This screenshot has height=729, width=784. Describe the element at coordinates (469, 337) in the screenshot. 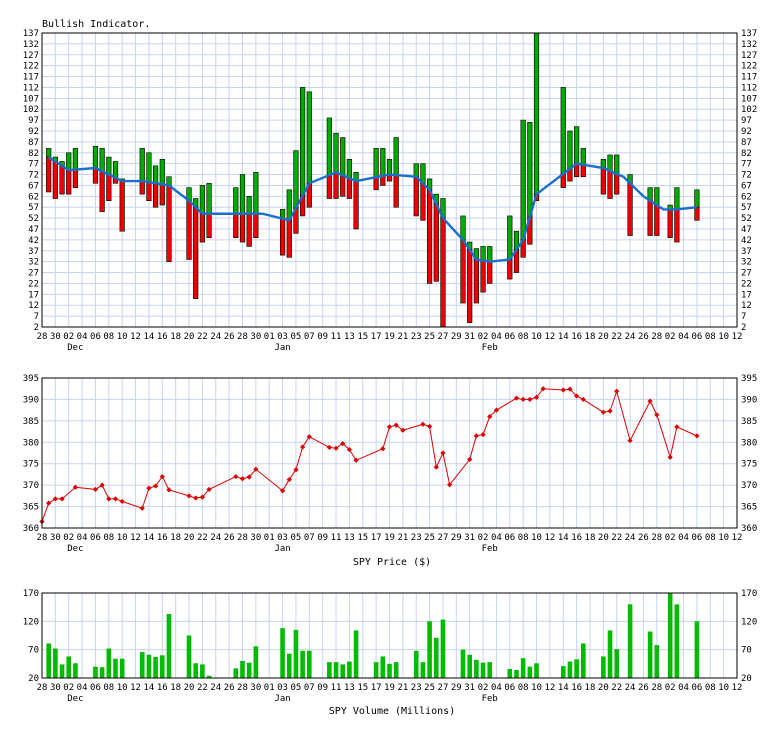

I see `x-tick-label: 31` at that location.